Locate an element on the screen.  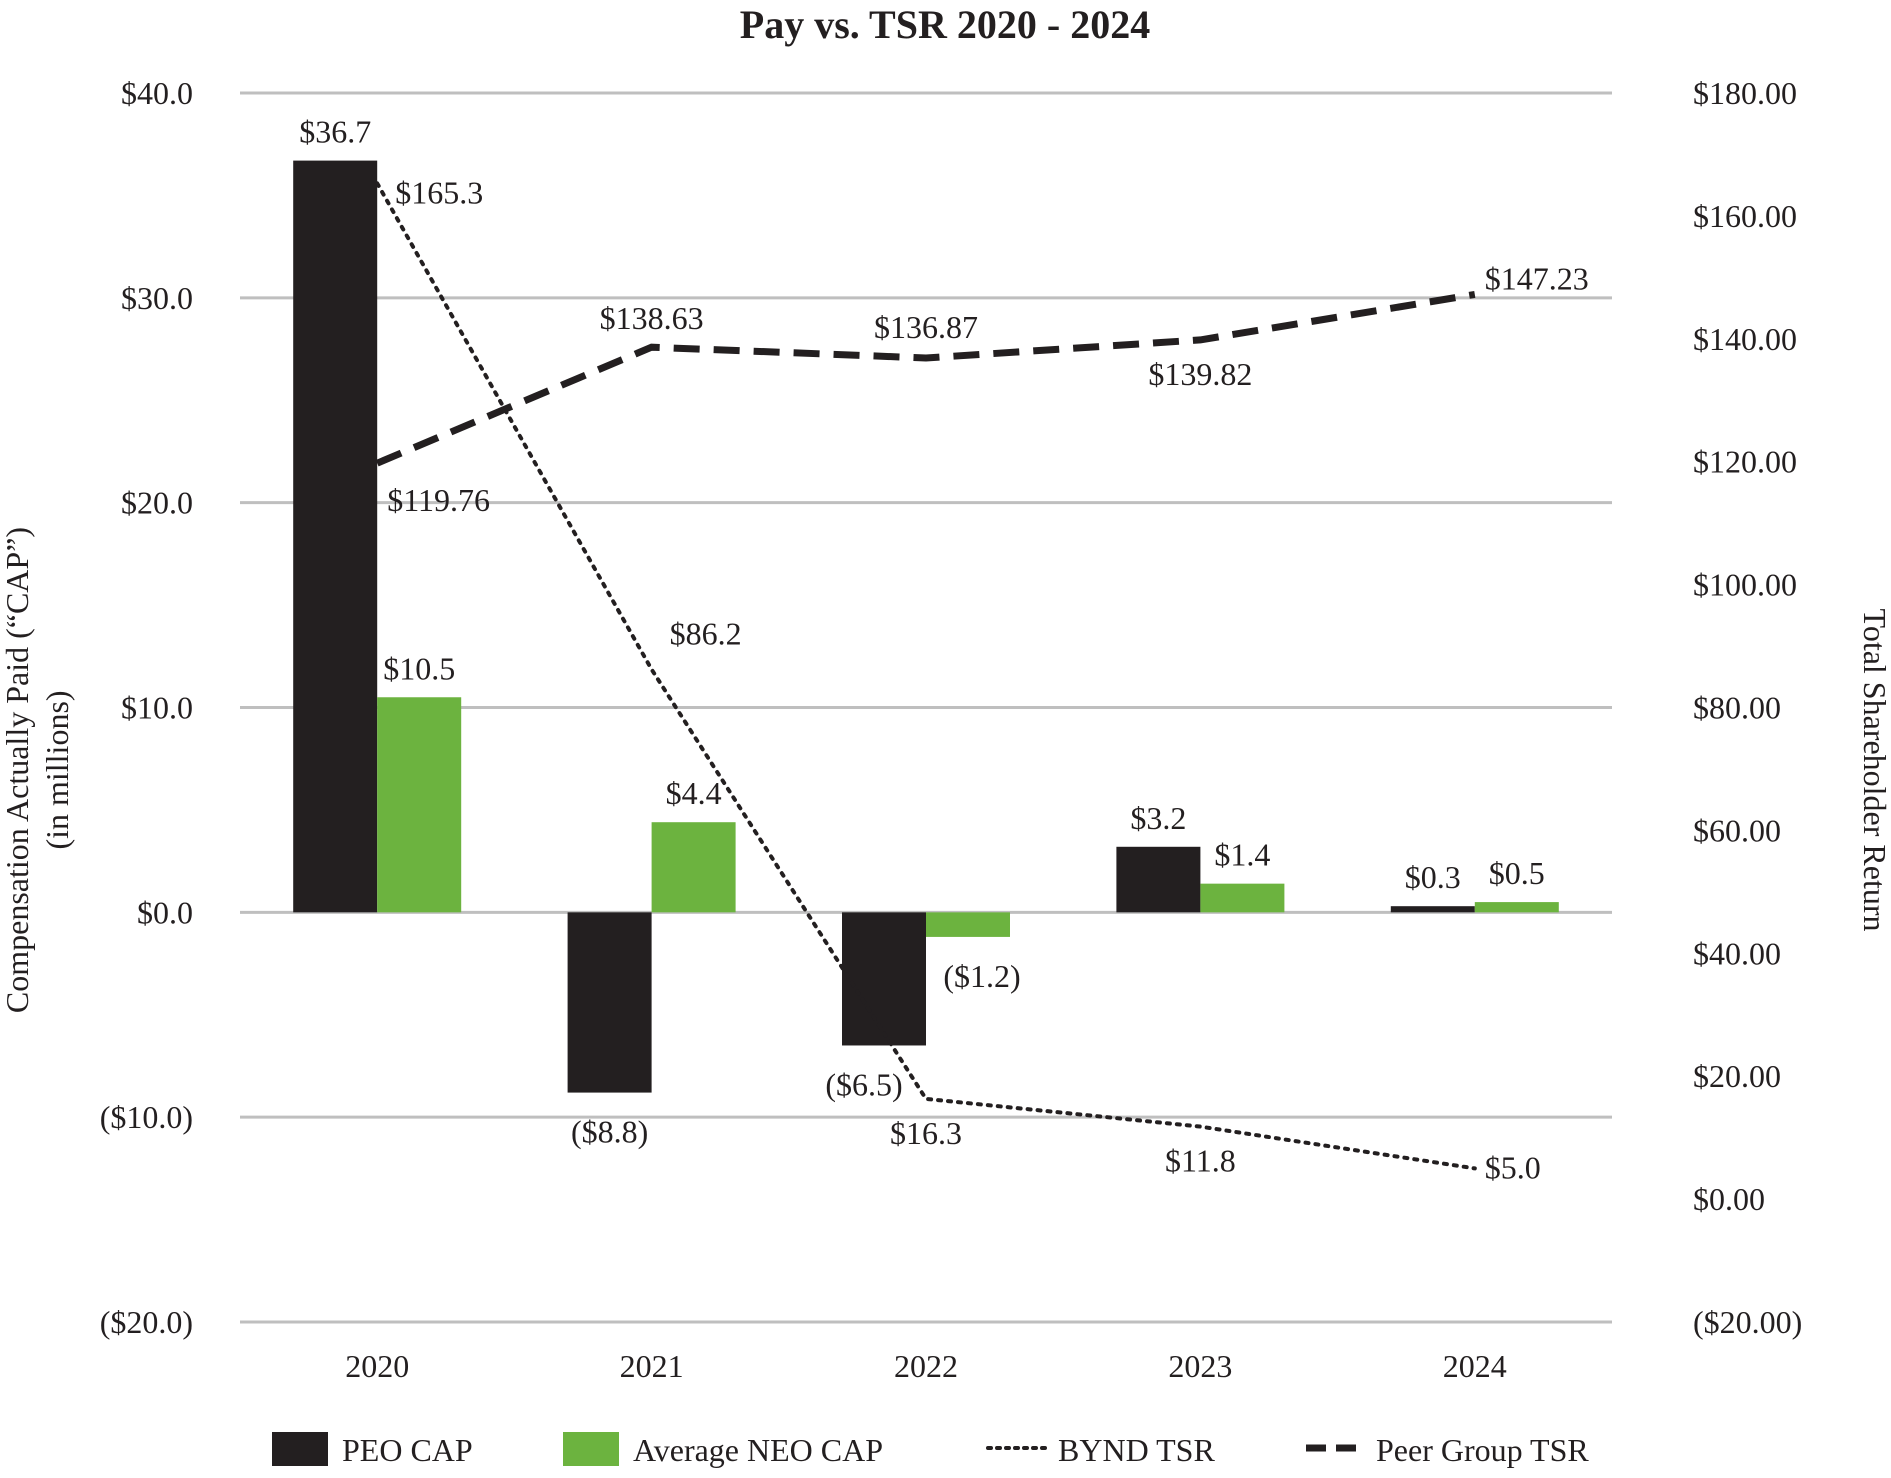
legend-peo-cap-label: PEO CAP is located at coordinates (407, 1450).